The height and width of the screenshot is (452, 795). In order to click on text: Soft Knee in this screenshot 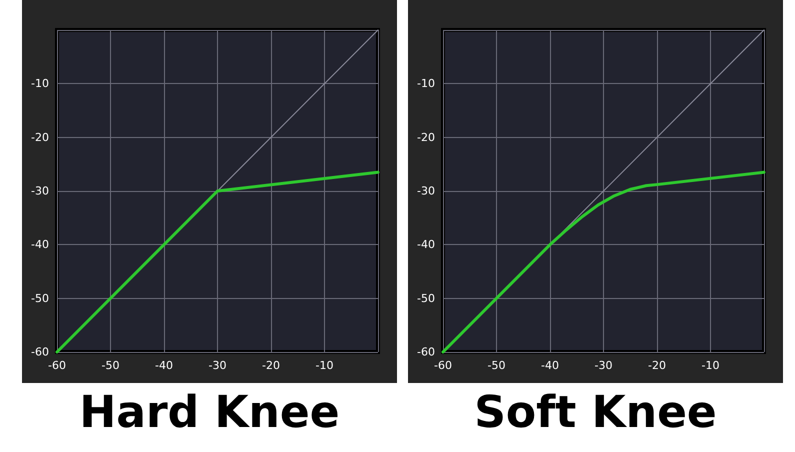, I will do `click(595, 413)`.